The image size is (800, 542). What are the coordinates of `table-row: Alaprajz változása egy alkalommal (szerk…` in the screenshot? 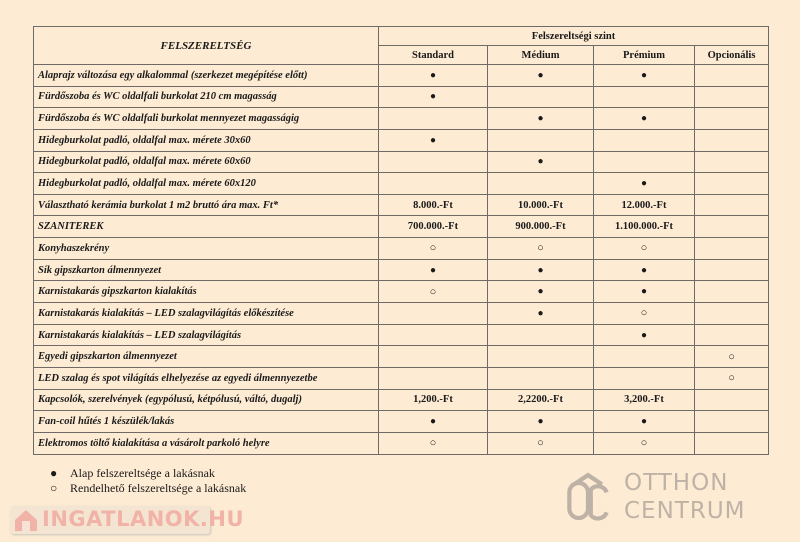 It's located at (401, 75).